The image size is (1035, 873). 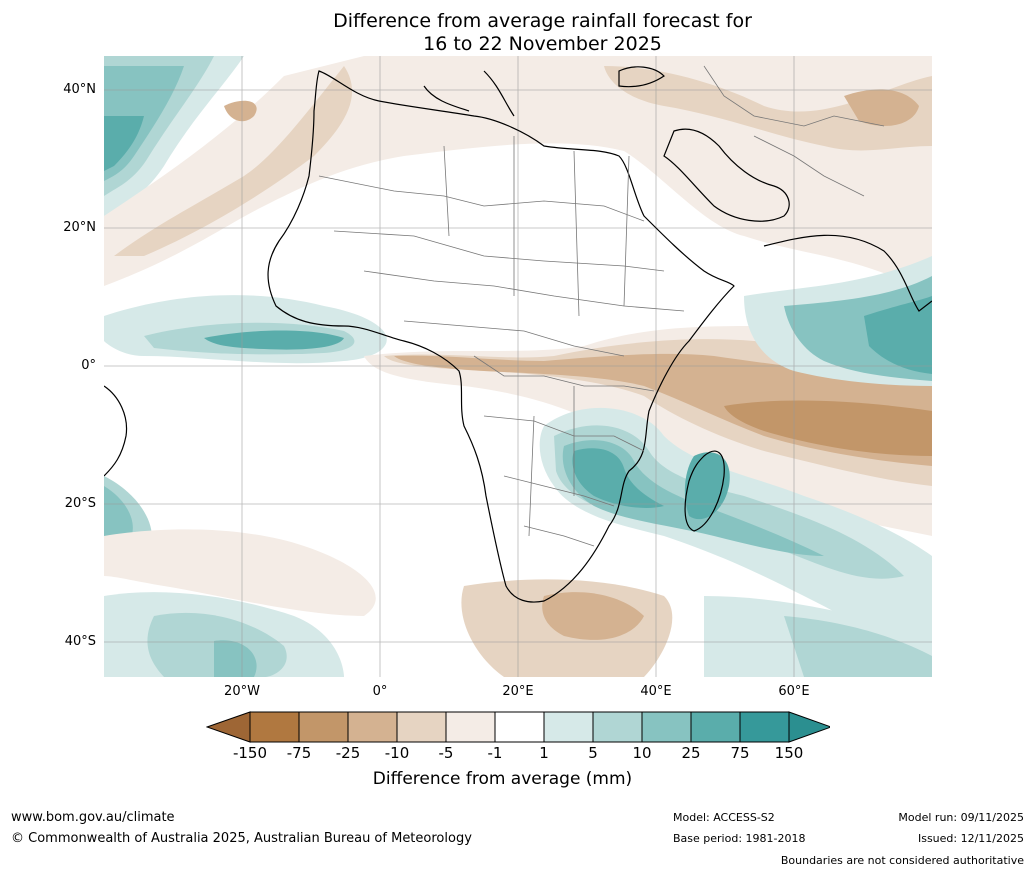 I want to click on lon-label-60e: 60°E, so click(x=794, y=691).